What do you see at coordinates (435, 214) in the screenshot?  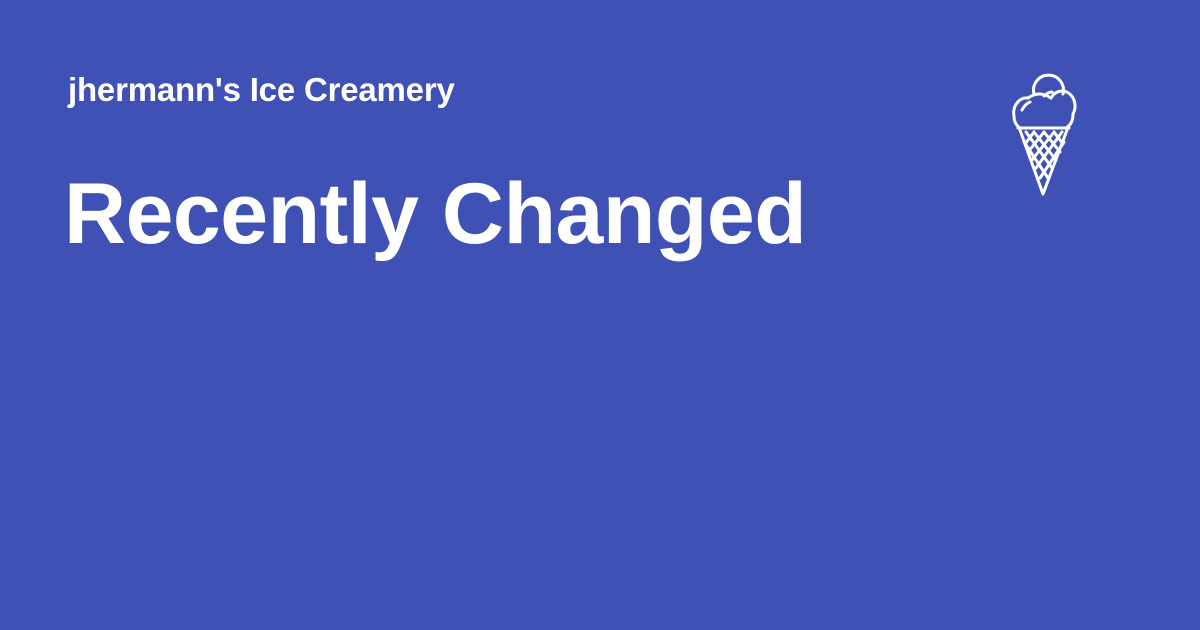 I see `page-title: Recently Changed` at bounding box center [435, 214].